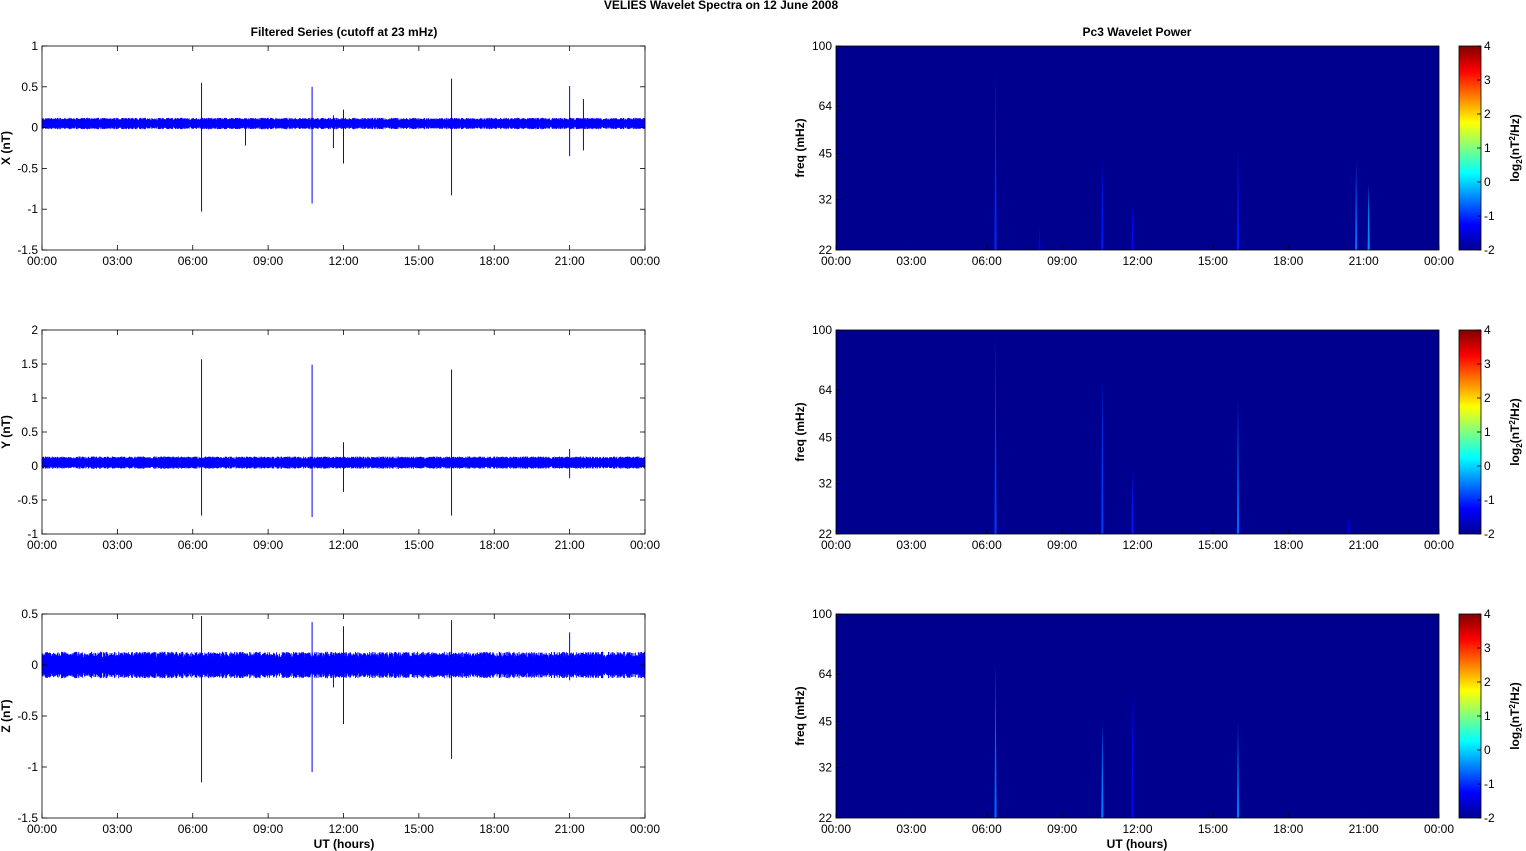 The image size is (1526, 851). What do you see at coordinates (344, 844) in the screenshot?
I see `left-x-axis-label: UT (hours)` at bounding box center [344, 844].